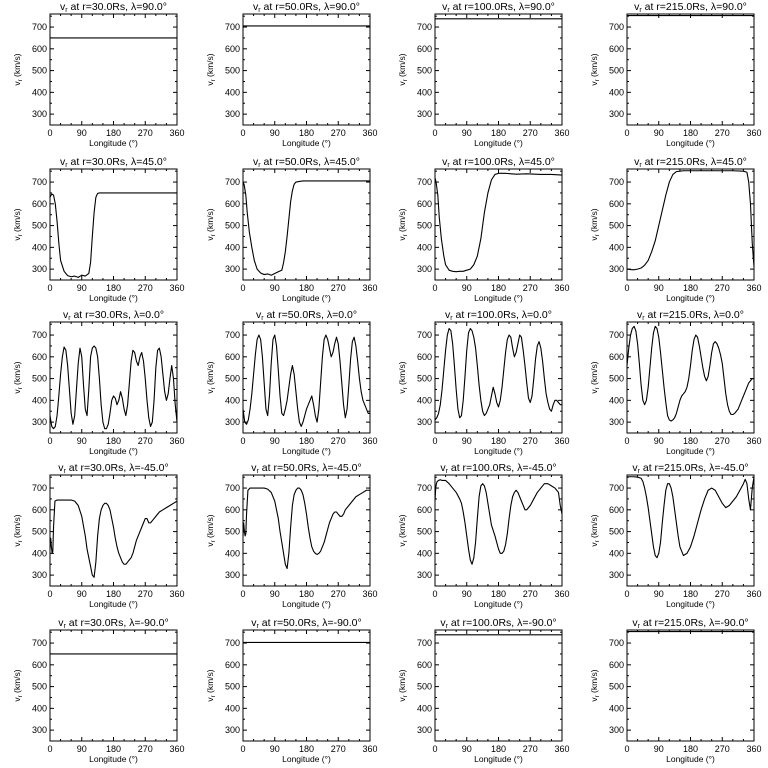  I want to click on panel-title: vr at r=50.0Rs, λ=0.0°, so click(306, 315).